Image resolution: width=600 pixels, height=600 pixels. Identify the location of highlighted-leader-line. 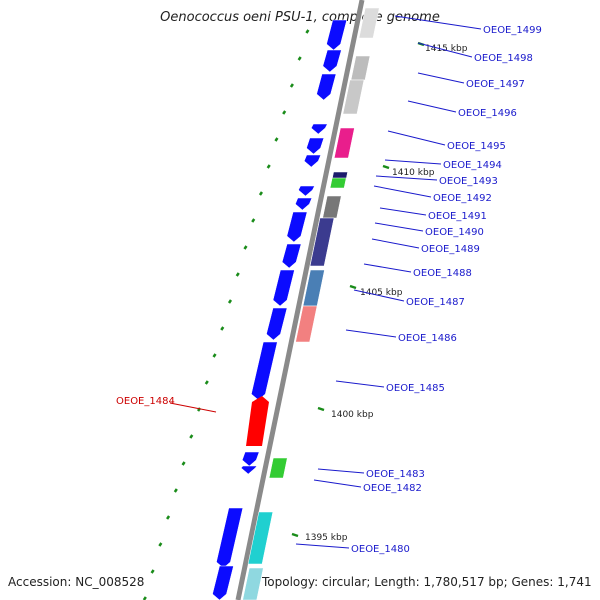
(193, 407).